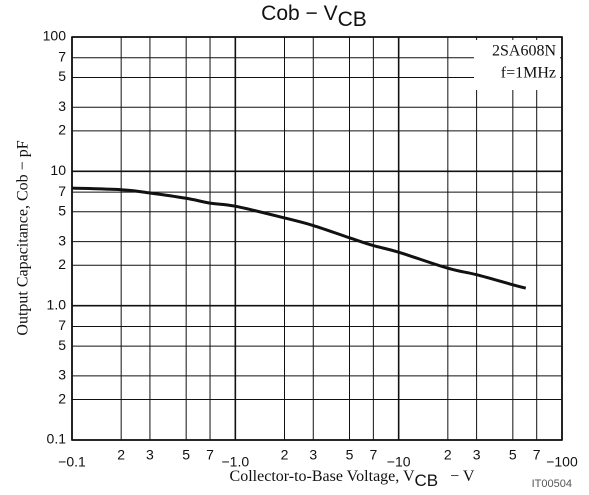  Describe the element at coordinates (23, 237) in the screenshot. I see `y-axis-label: Output Capacitance, Cob − pF` at that location.